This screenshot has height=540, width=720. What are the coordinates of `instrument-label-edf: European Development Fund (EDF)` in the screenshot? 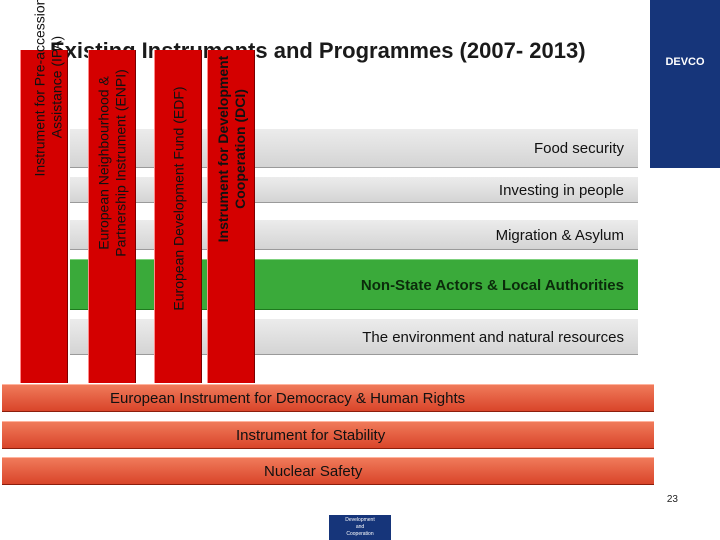 It's located at (178, 198).